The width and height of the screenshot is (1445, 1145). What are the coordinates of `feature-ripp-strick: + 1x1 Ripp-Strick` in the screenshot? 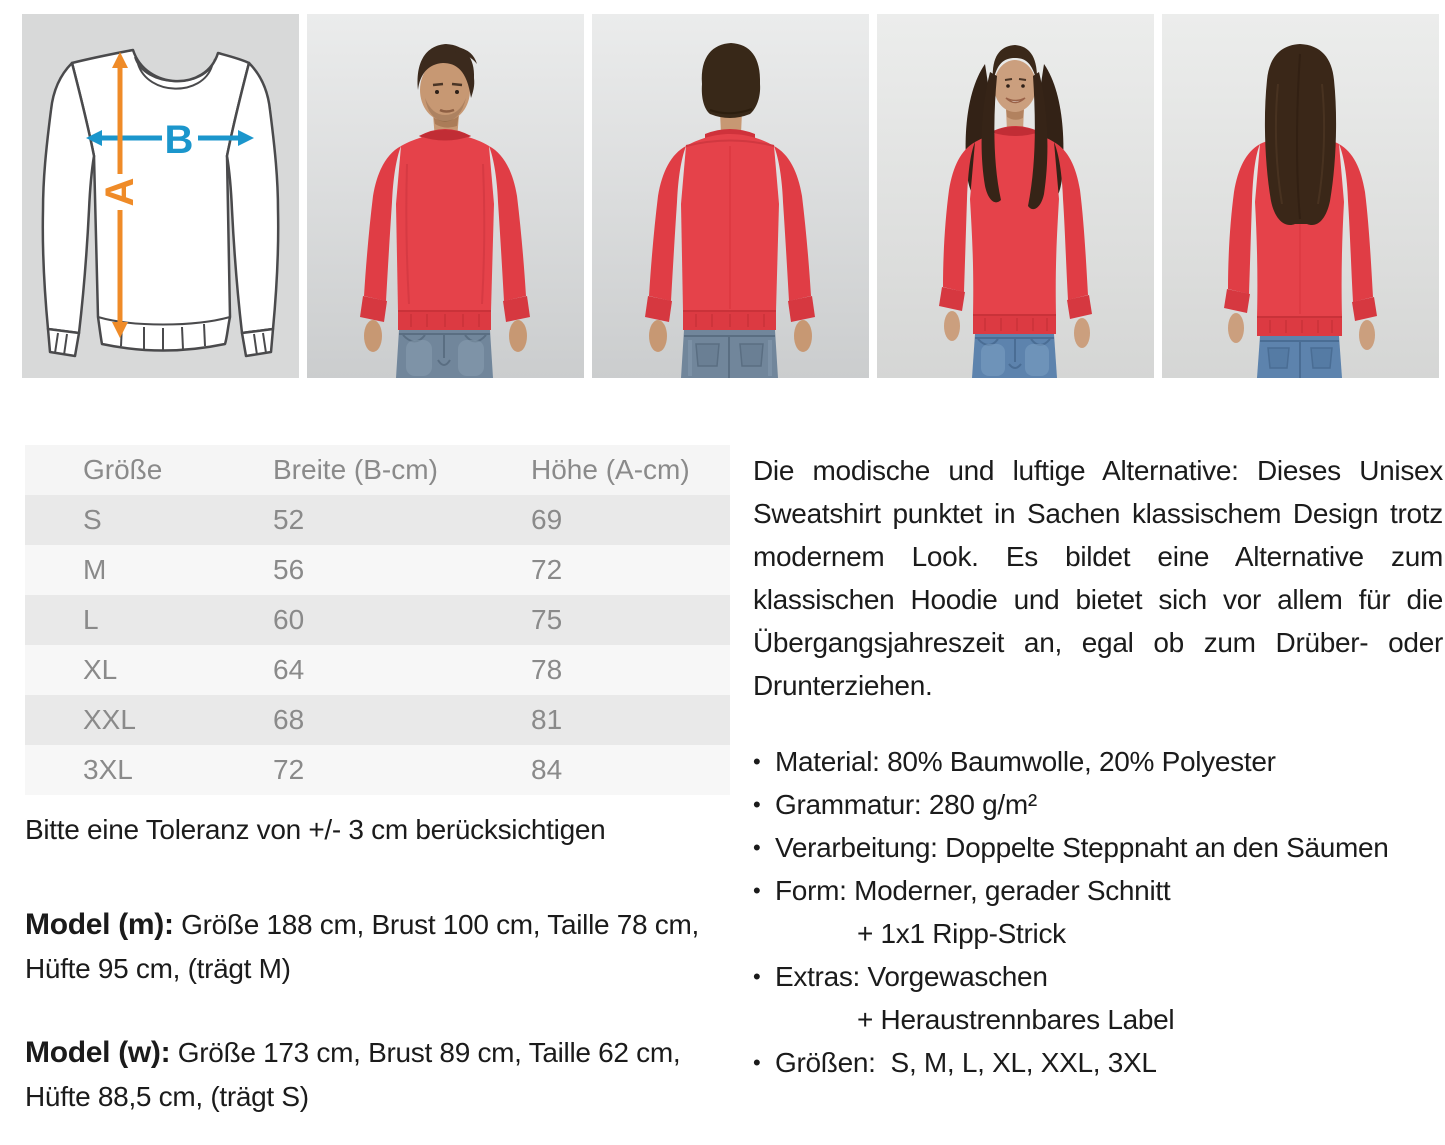 It's located at (961, 933).